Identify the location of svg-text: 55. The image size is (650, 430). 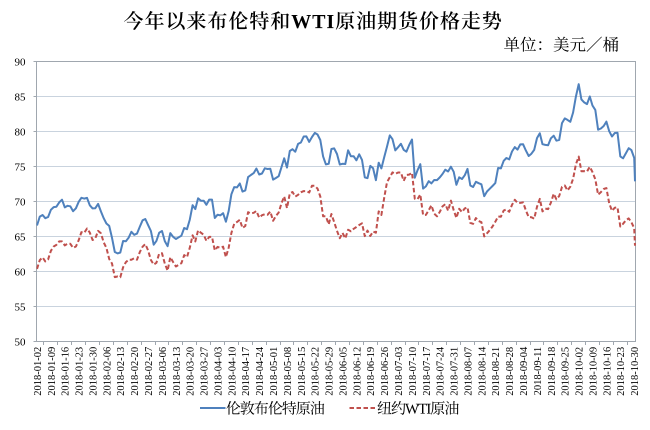
(21, 307).